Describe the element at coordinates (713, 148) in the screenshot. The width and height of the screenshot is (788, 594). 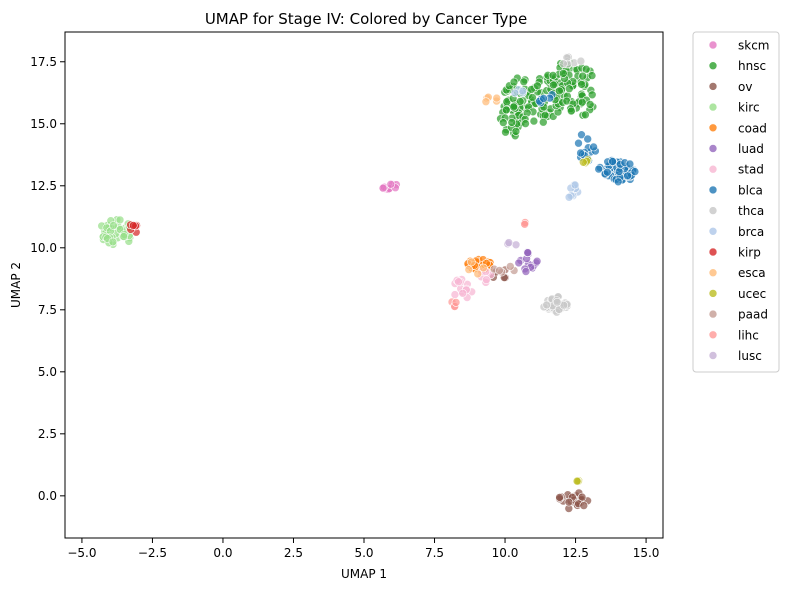
I see `legend-marker-luad` at that location.